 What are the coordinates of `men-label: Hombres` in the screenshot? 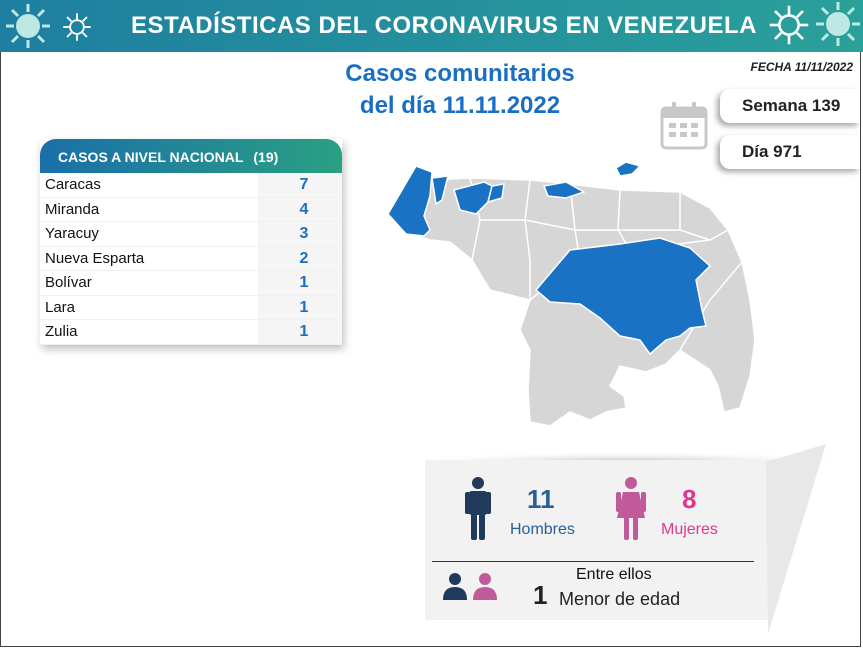 It's located at (542, 529).